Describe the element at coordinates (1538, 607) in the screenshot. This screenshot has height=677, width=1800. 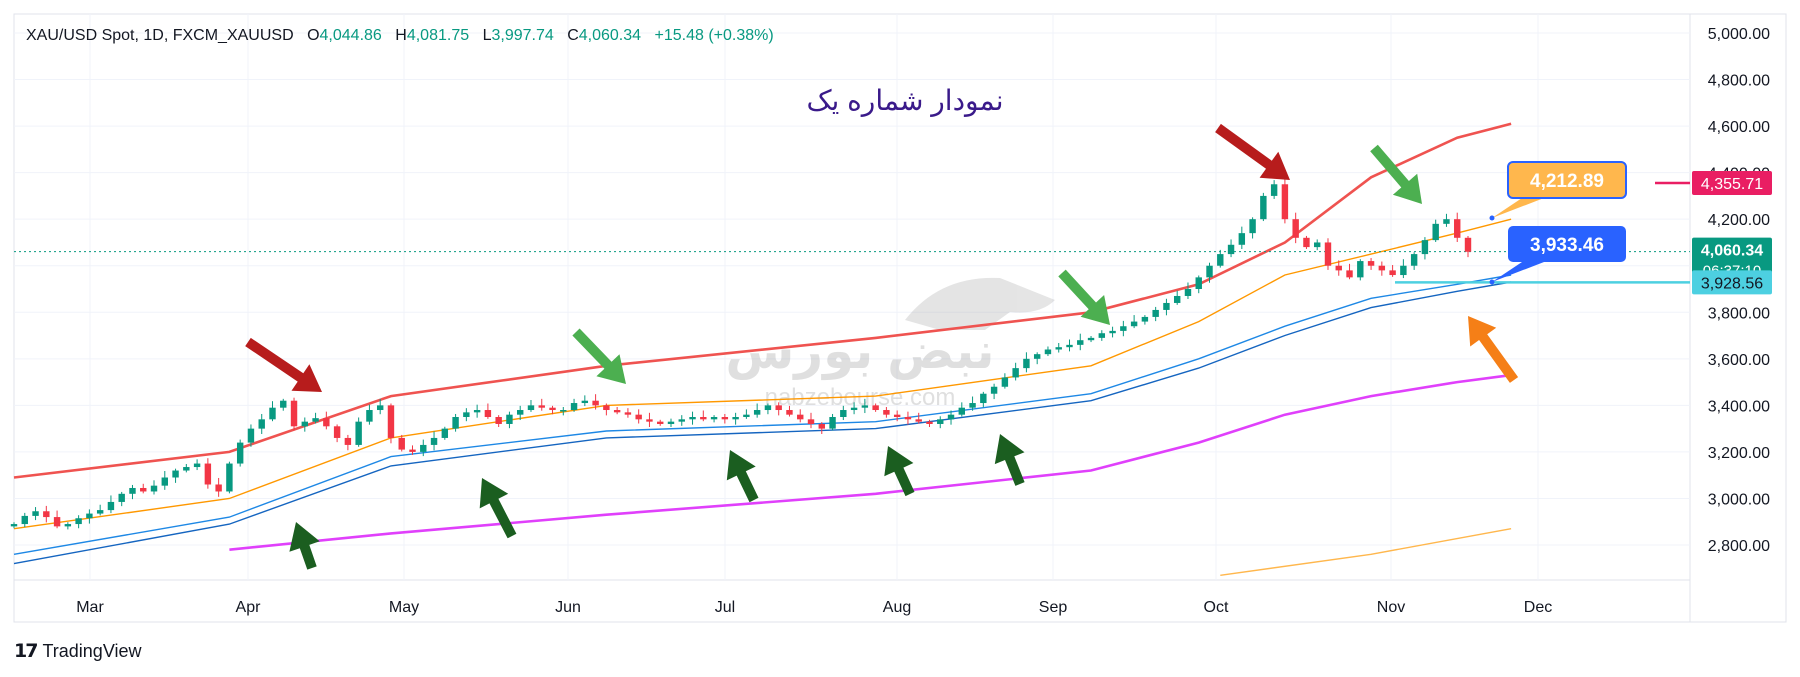
I see `x-tick-label: Dec` at that location.